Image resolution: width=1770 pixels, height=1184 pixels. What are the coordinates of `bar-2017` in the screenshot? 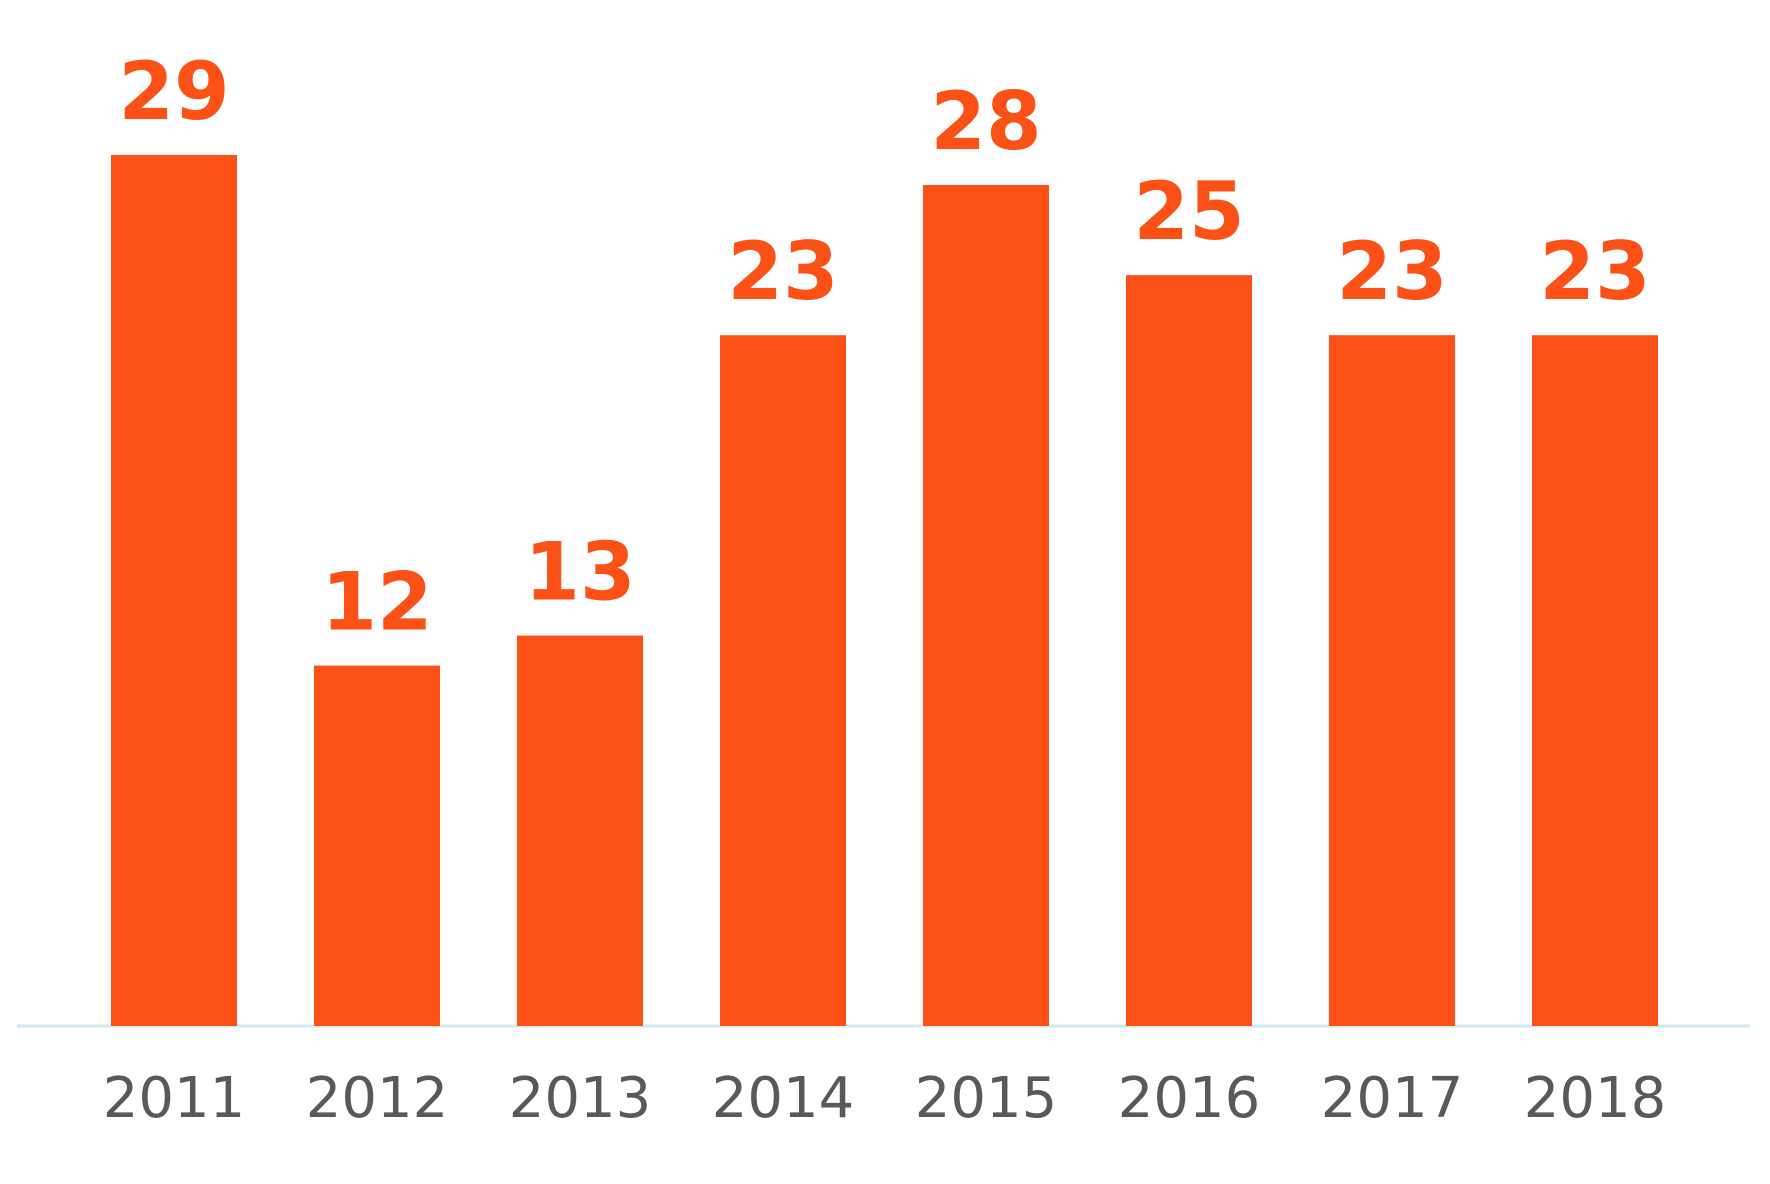 It's located at (1392, 680).